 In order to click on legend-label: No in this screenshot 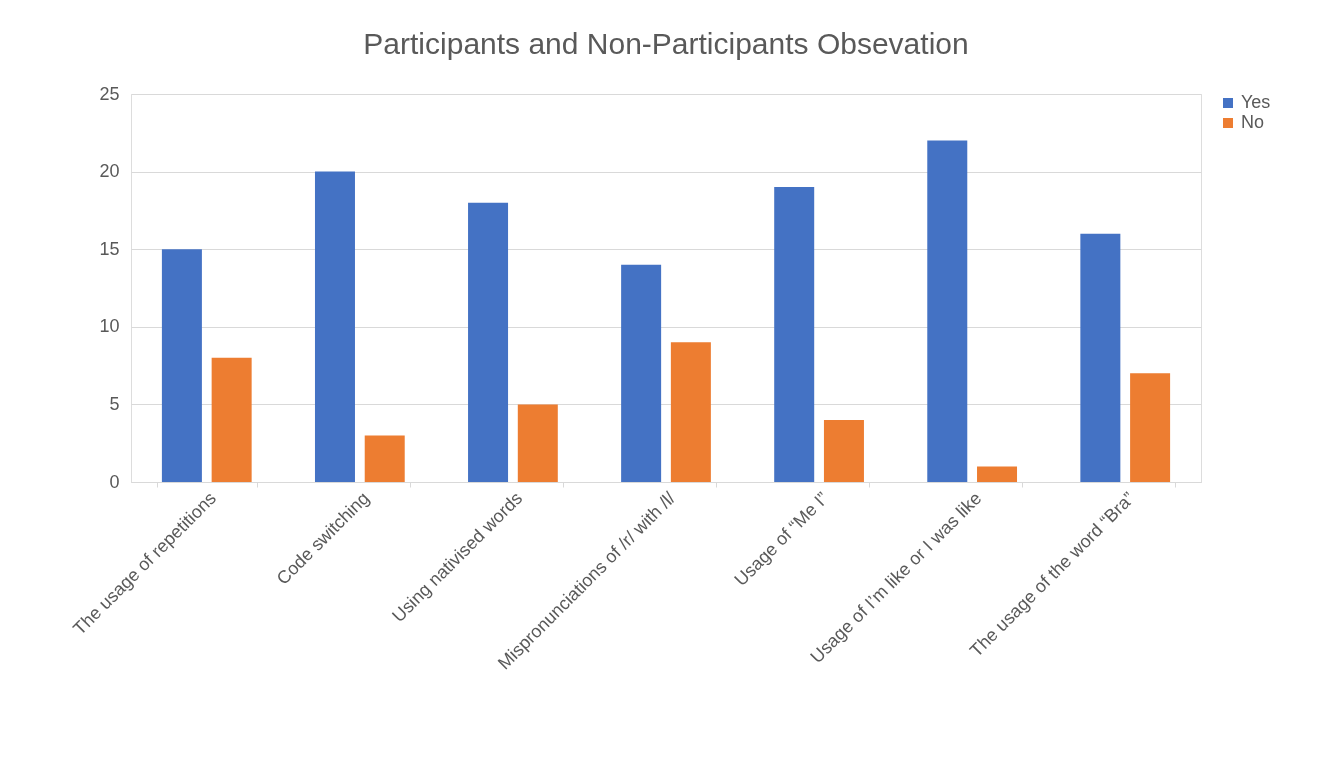, I will do `click(1253, 122)`.